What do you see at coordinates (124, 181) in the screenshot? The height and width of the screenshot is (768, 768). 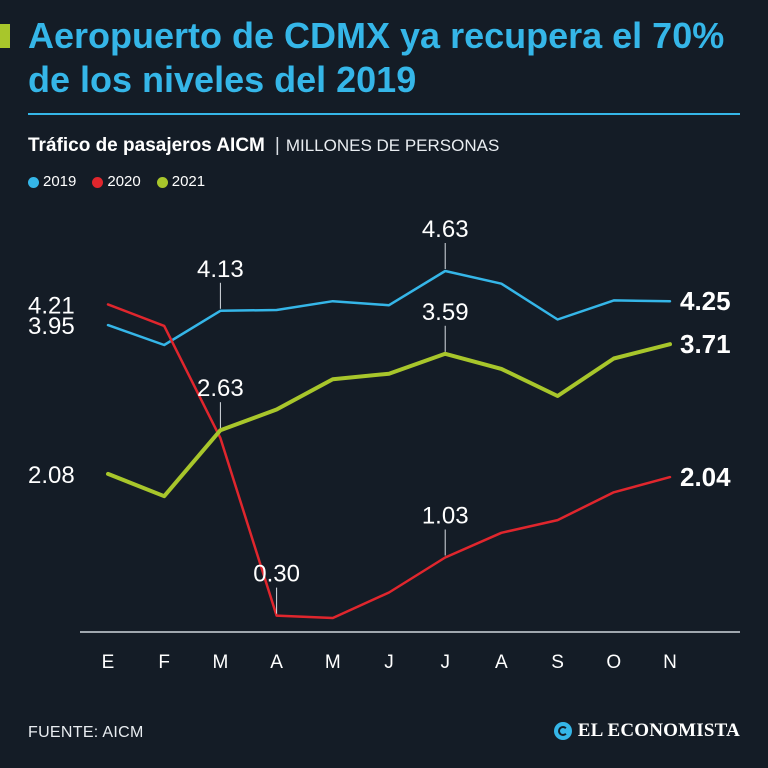 I see `legend-label-2020: 2020` at bounding box center [124, 181].